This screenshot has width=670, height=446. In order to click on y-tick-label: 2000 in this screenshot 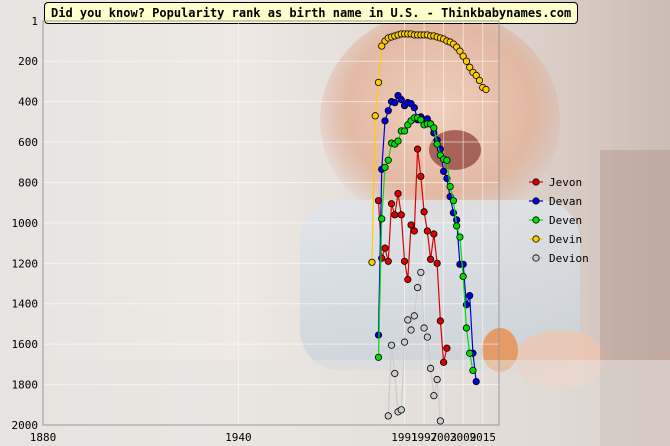, I will do `click(25, 425)`.